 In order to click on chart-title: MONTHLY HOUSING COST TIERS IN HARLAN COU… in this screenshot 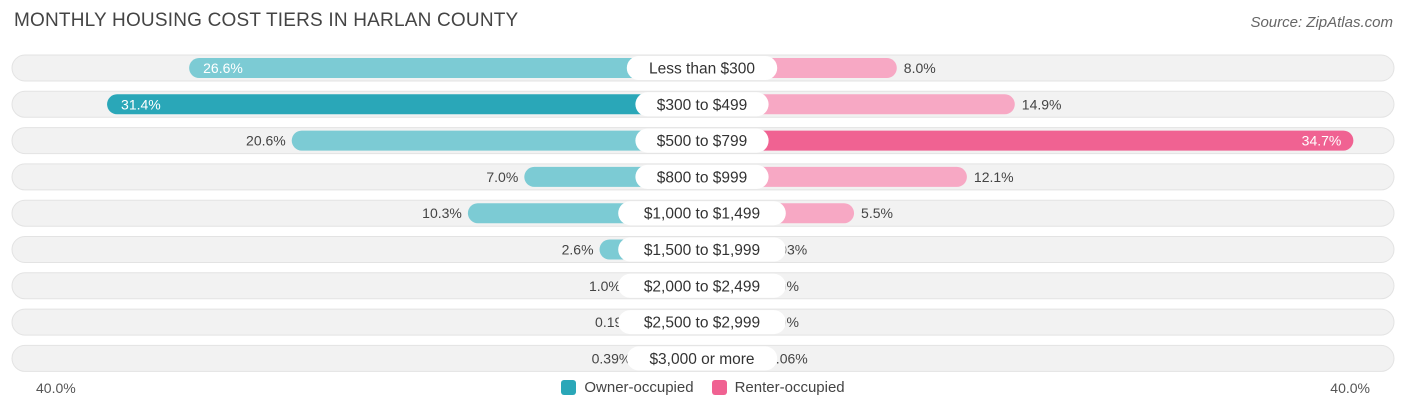, I will do `click(266, 20)`.